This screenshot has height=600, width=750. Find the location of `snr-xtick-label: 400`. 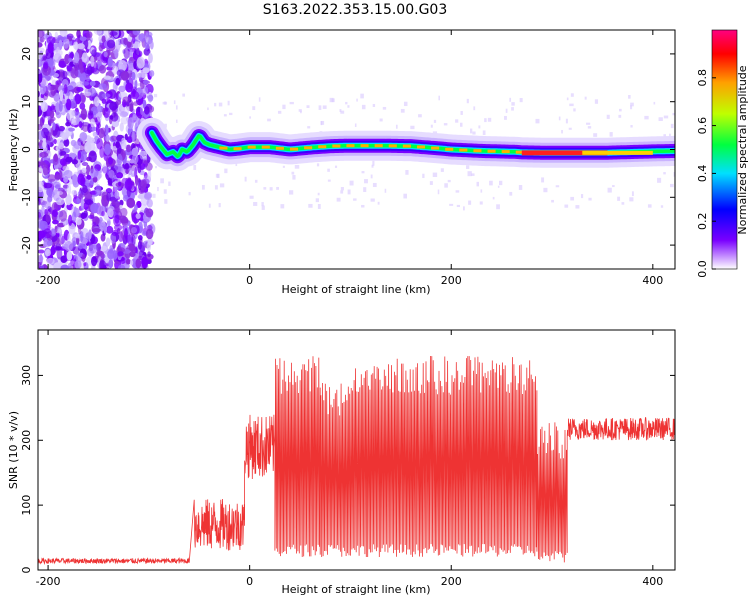

snr-xtick-label: 400 is located at coordinates (652, 581).